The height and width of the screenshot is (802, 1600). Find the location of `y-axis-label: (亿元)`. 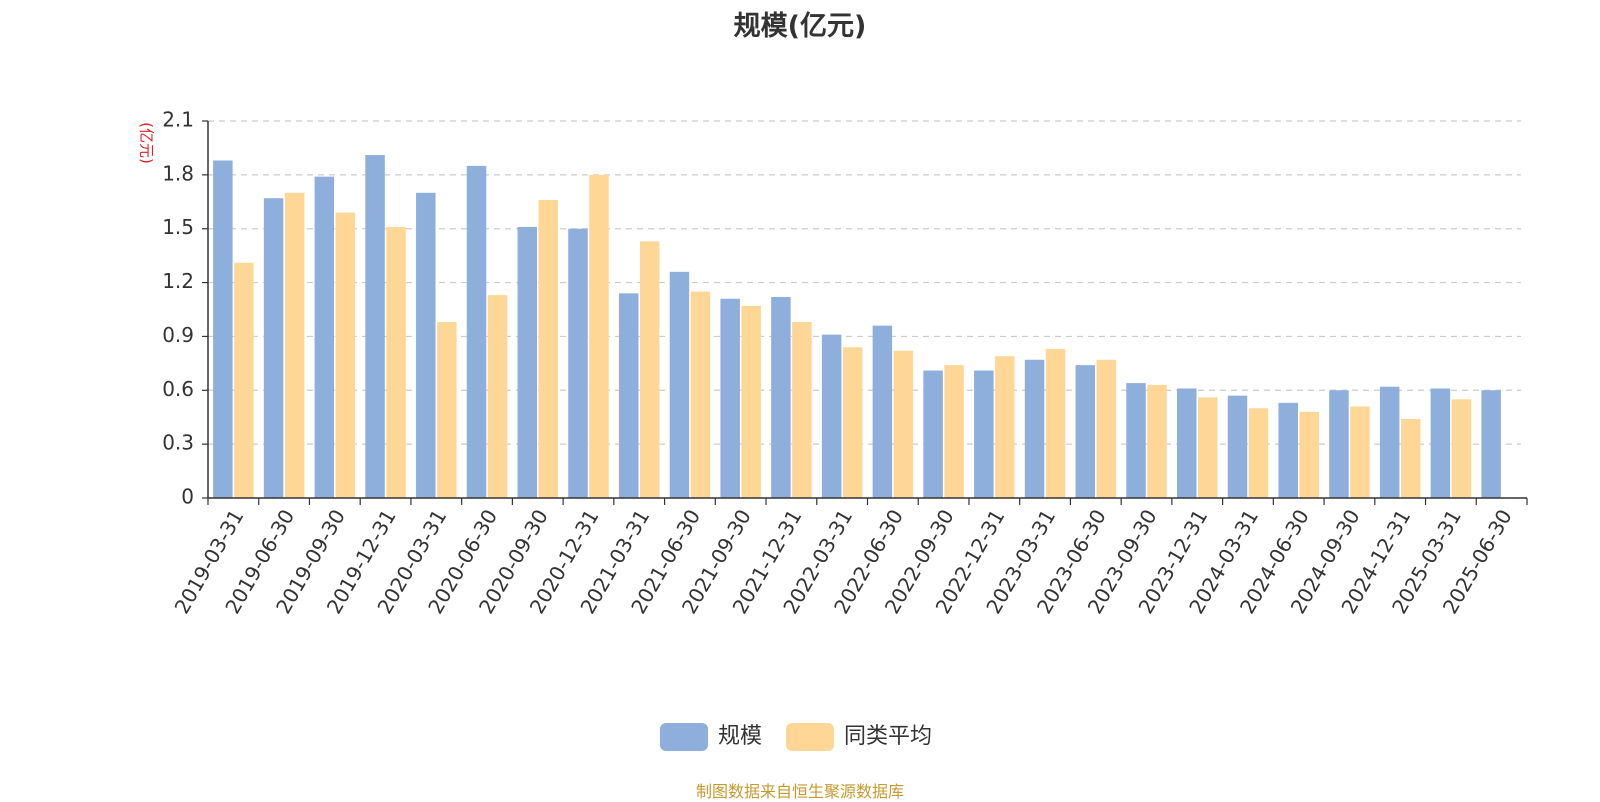

y-axis-label: (亿元) is located at coordinates (147, 143).